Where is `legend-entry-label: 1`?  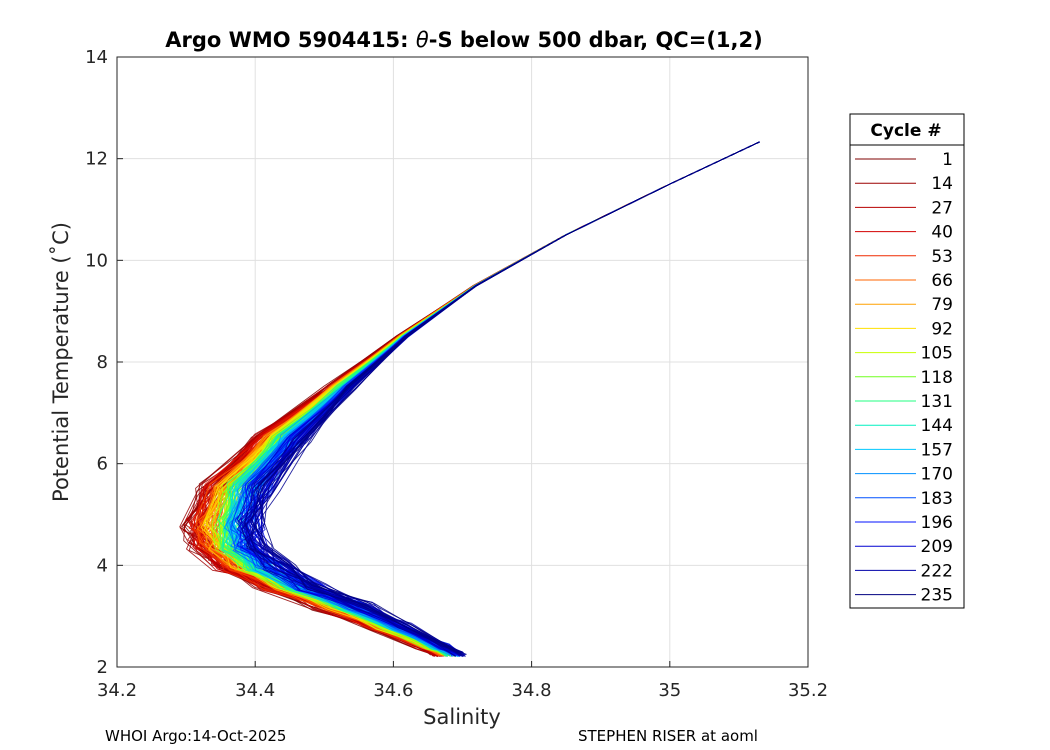 legend-entry-label: 1 is located at coordinates (947, 160).